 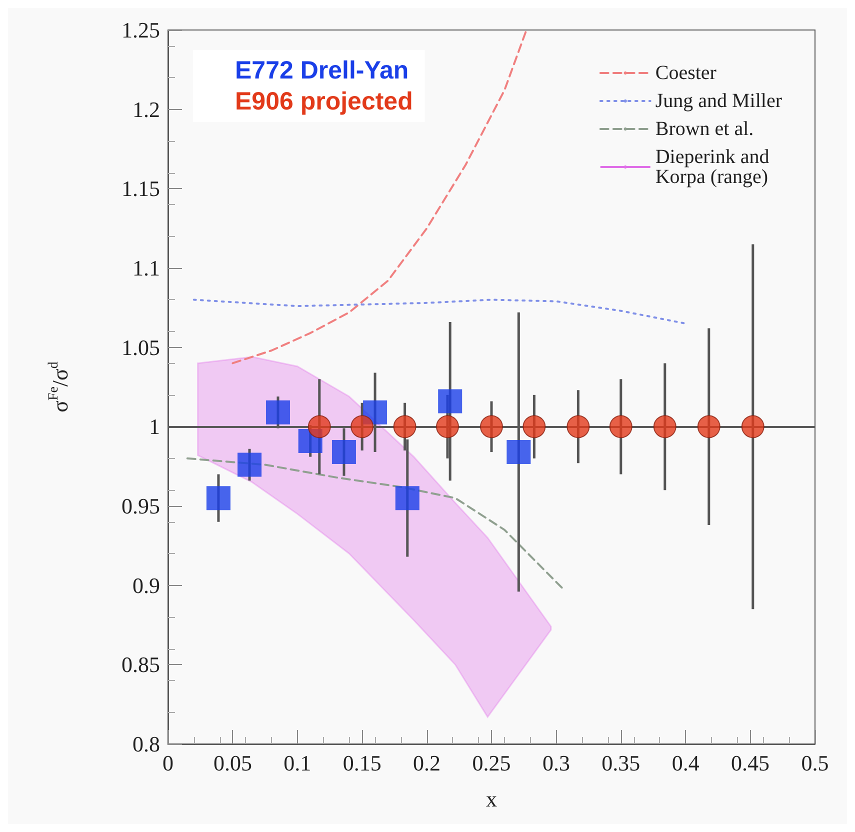 I want to click on y-tick-label: 0.95, so click(x=141, y=506).